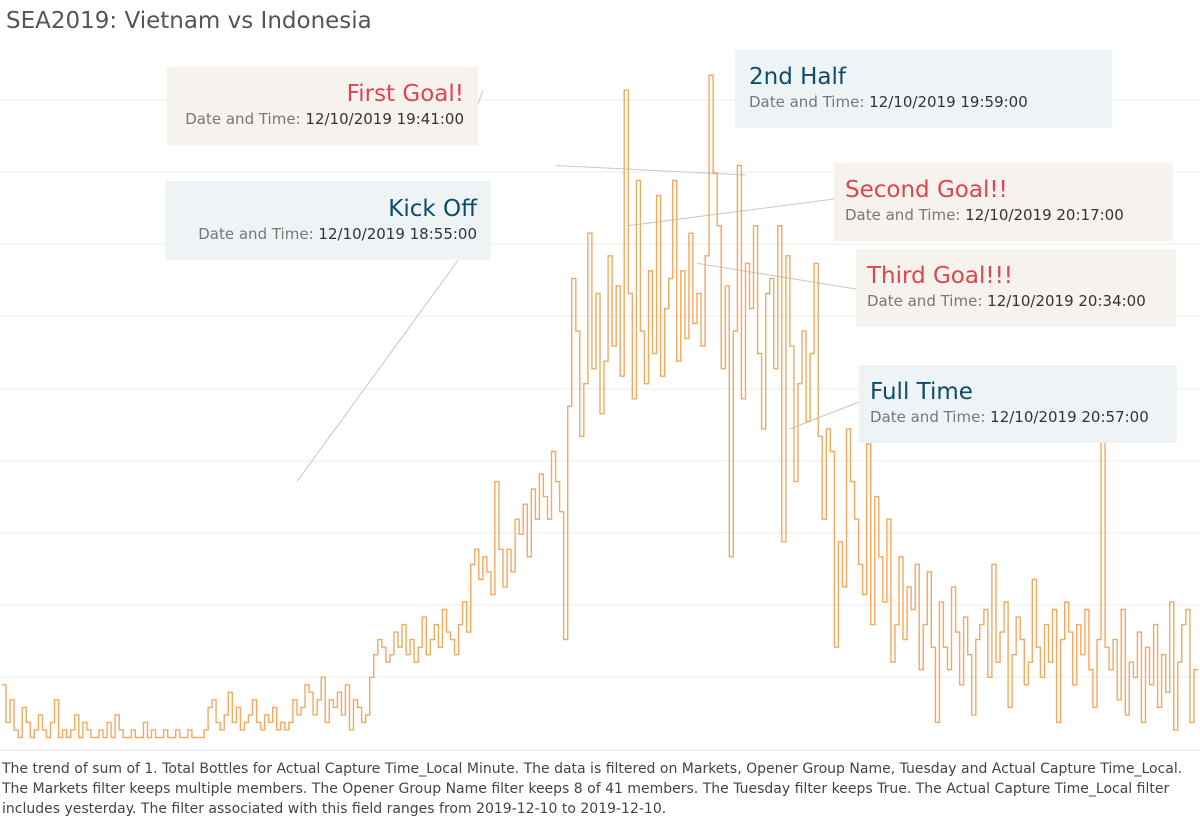 This screenshot has height=820, width=1200. What do you see at coordinates (432, 209) in the screenshot?
I see `kick-off-title: Kick Off` at bounding box center [432, 209].